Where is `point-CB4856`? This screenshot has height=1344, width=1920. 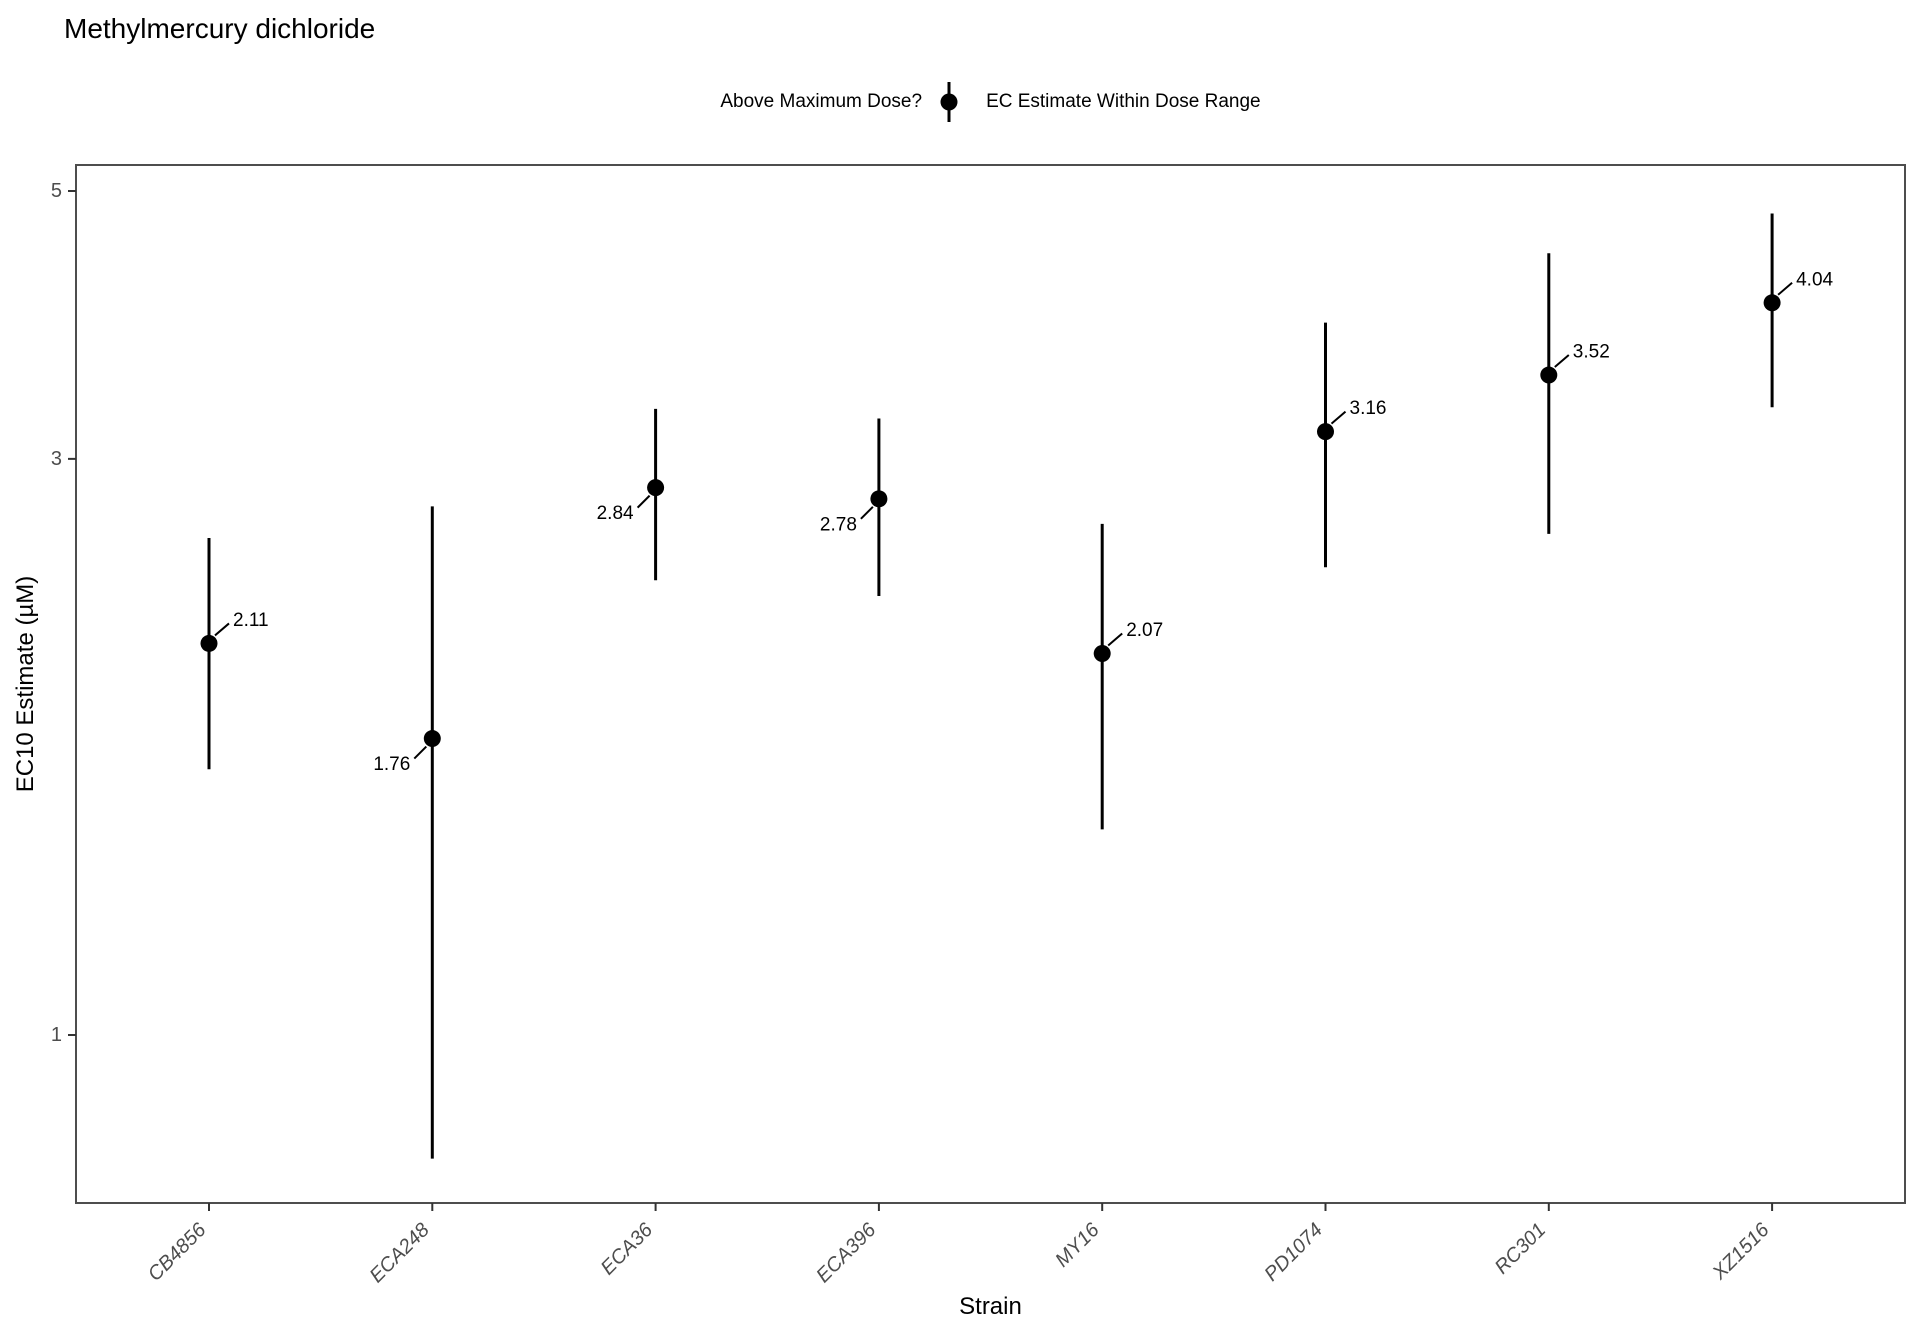 point-CB4856 is located at coordinates (209, 643).